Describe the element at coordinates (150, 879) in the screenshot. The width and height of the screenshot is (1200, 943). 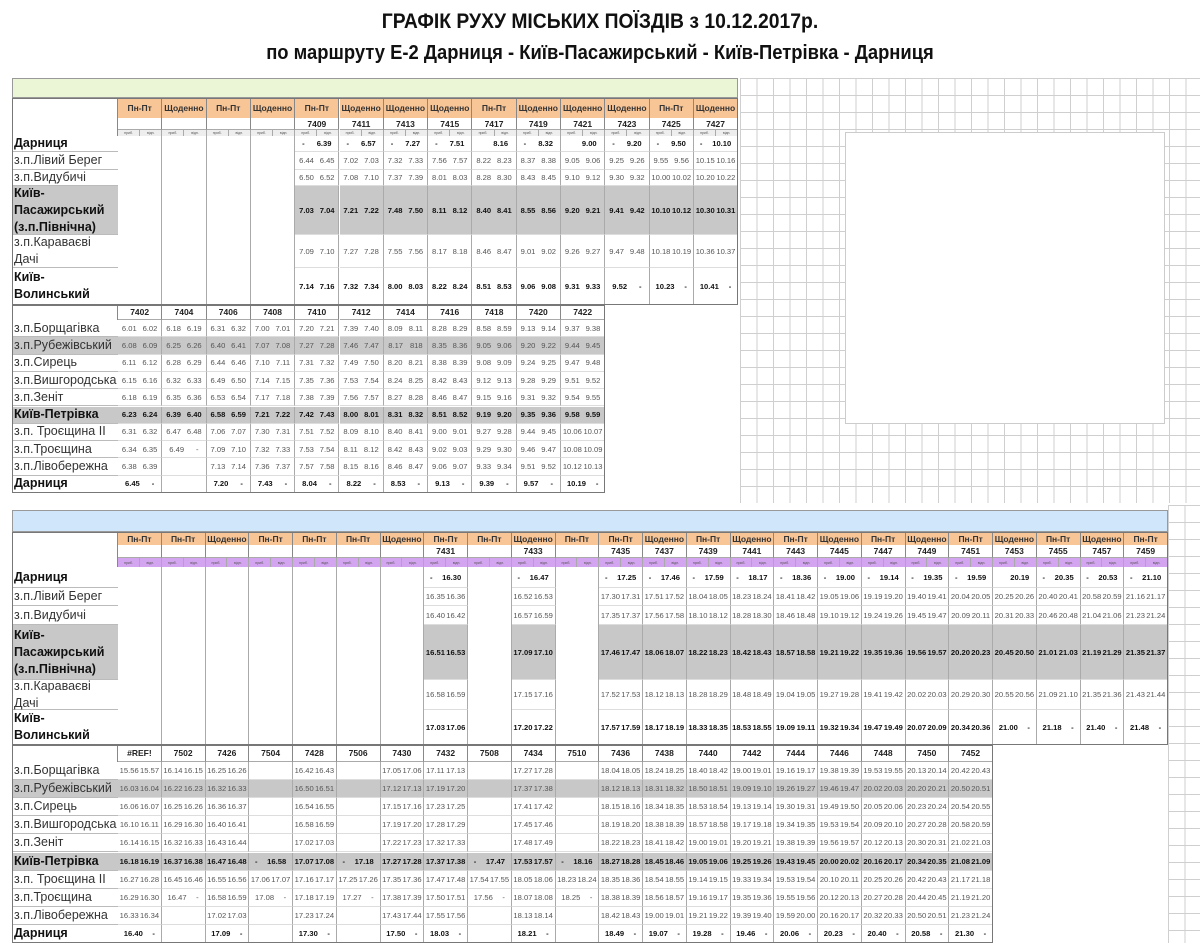
I see `time-value: 16.28` at that location.